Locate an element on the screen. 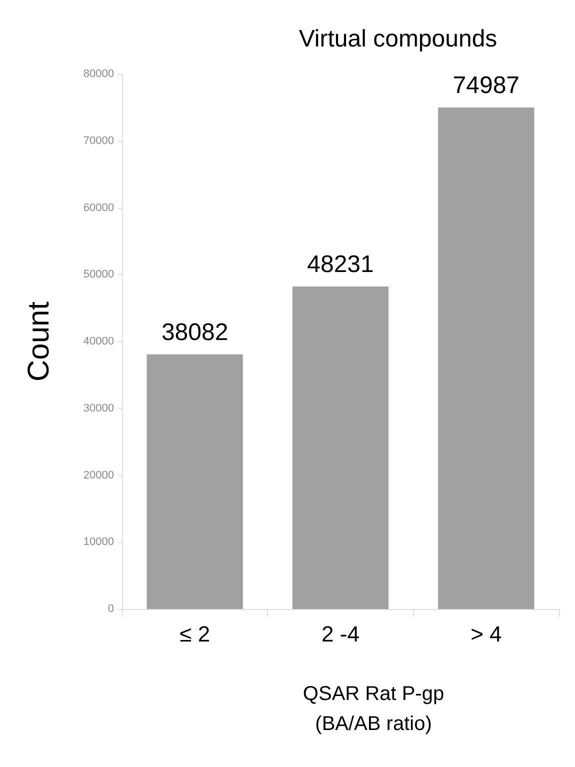  x-tick-label: > 4 is located at coordinates (486, 634).